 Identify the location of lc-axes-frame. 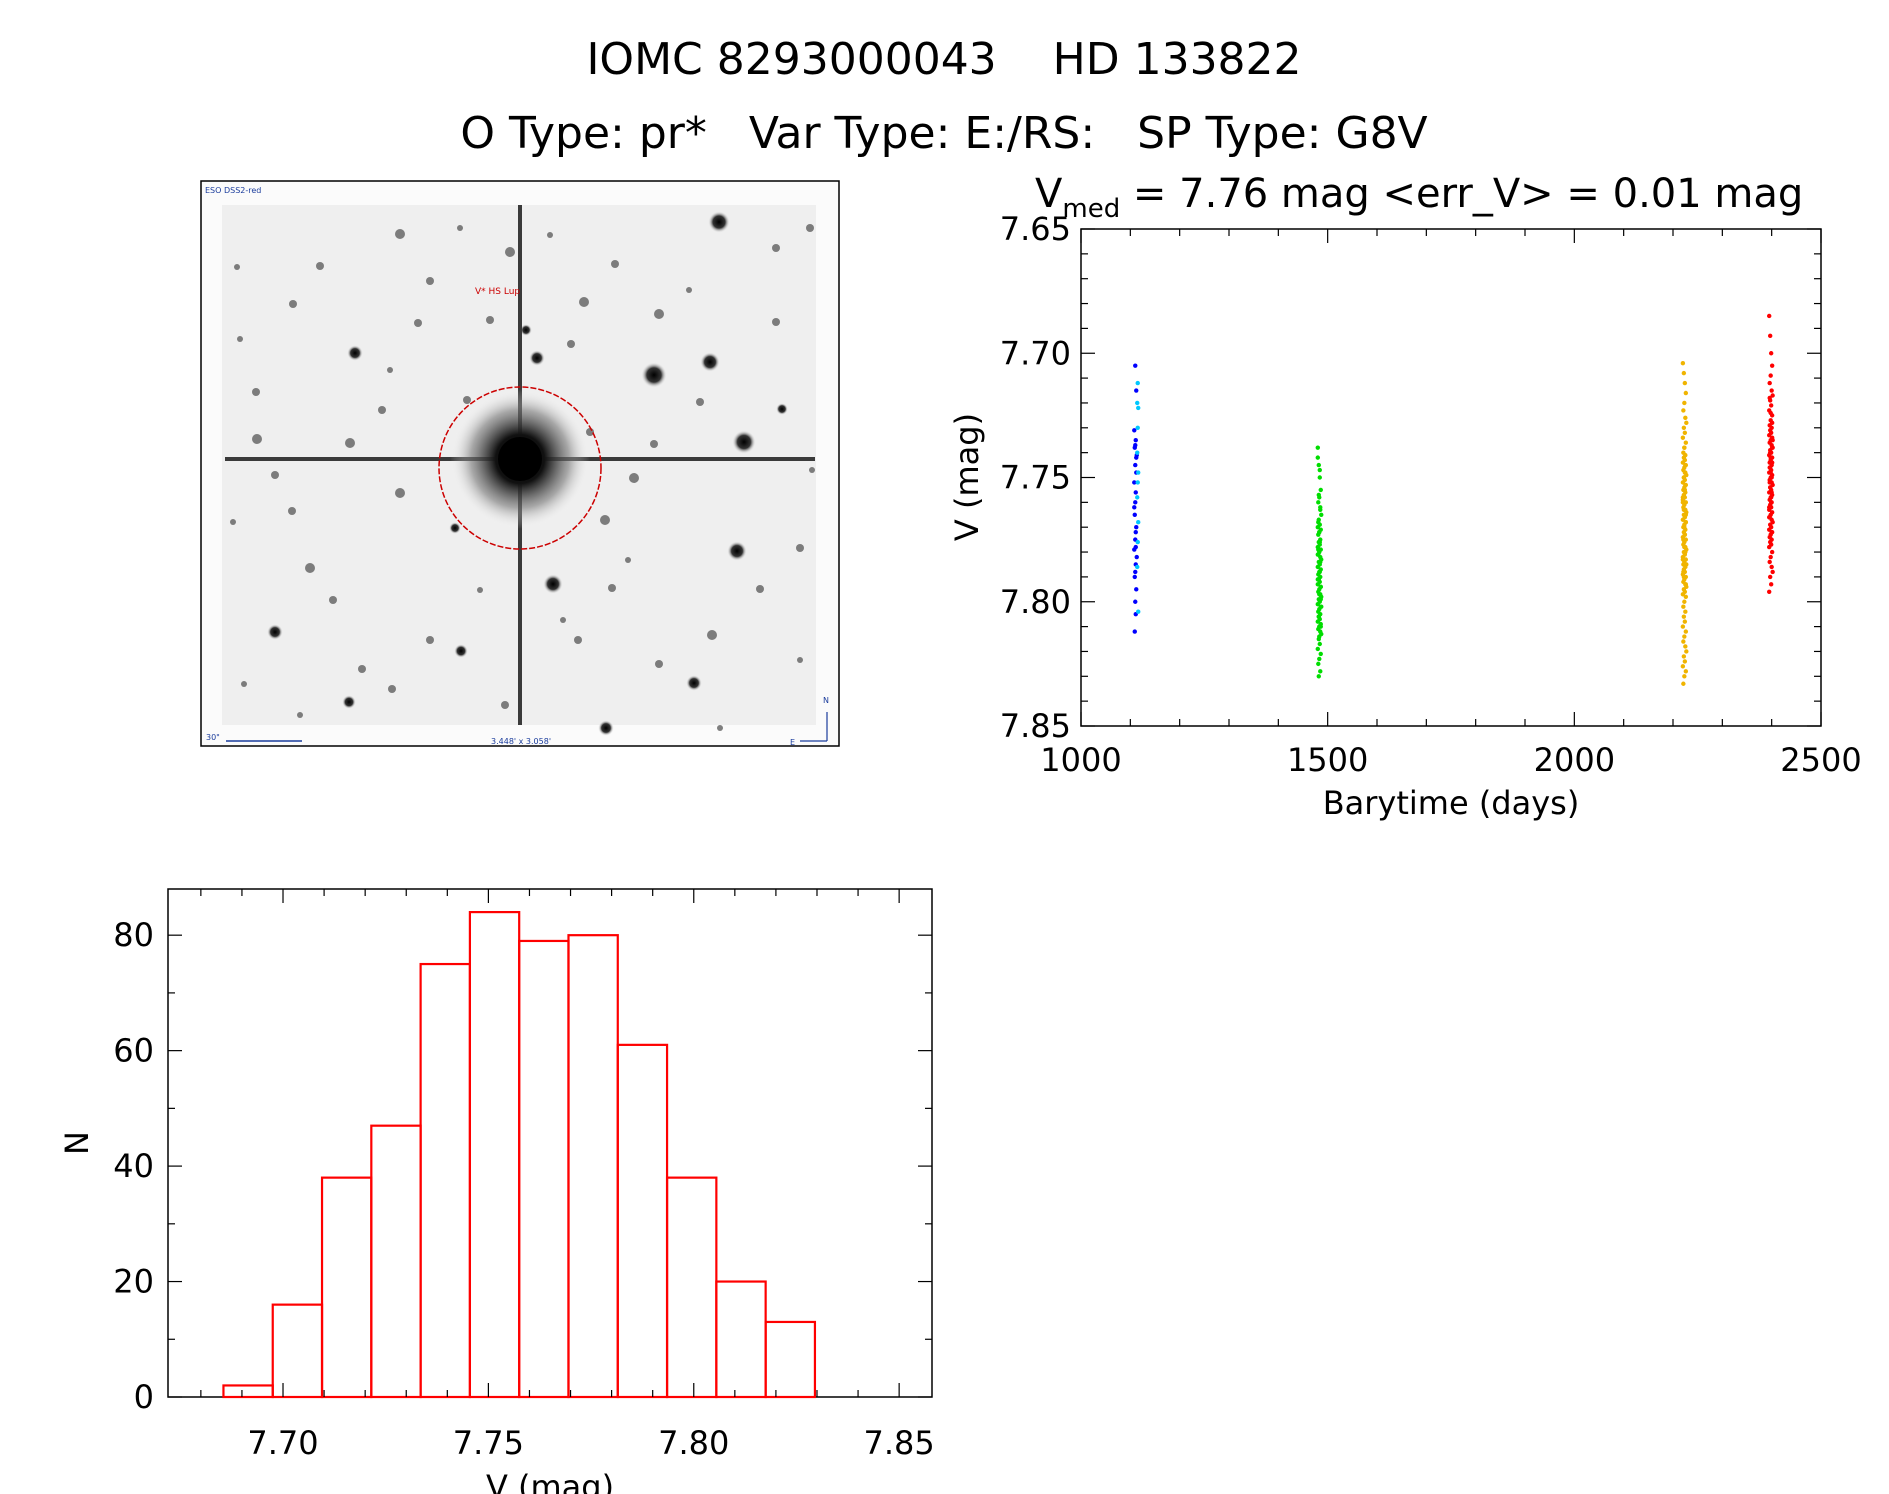
(1451, 477).